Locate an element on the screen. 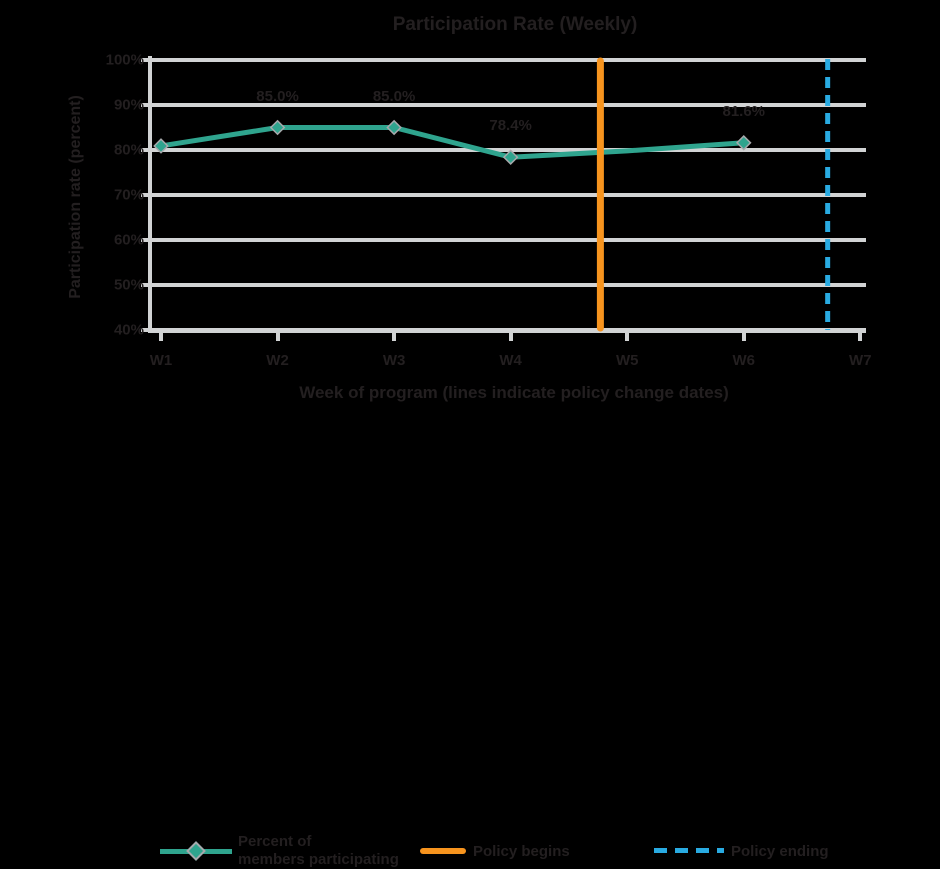 Image resolution: width=940 pixels, height=869 pixels. series-diamond-marker-icon is located at coordinates (196, 851).